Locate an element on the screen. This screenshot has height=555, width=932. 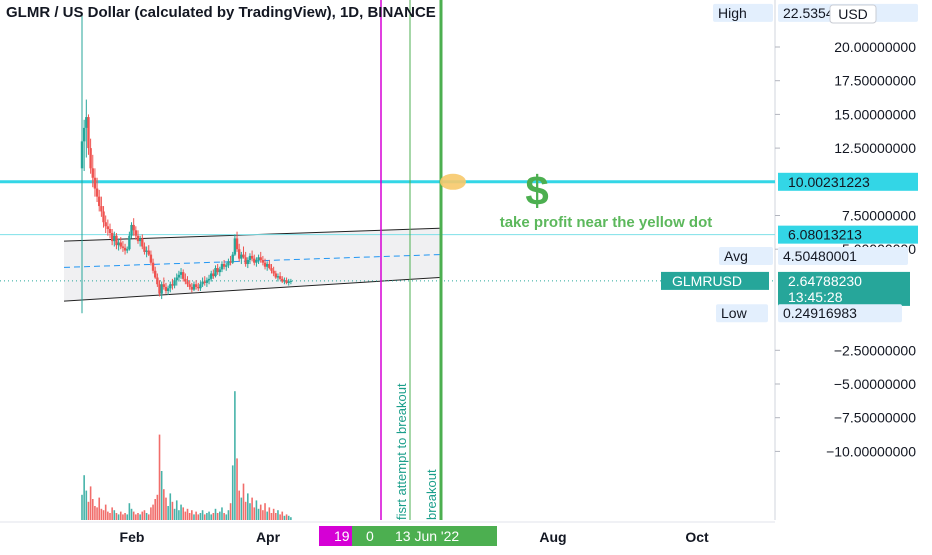
x-tick-label: Oct is located at coordinates (697, 537).